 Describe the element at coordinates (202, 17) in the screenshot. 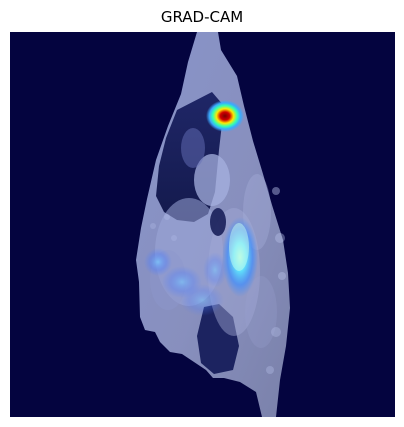

I see `figure-title: GRAD-CAM` at that location.